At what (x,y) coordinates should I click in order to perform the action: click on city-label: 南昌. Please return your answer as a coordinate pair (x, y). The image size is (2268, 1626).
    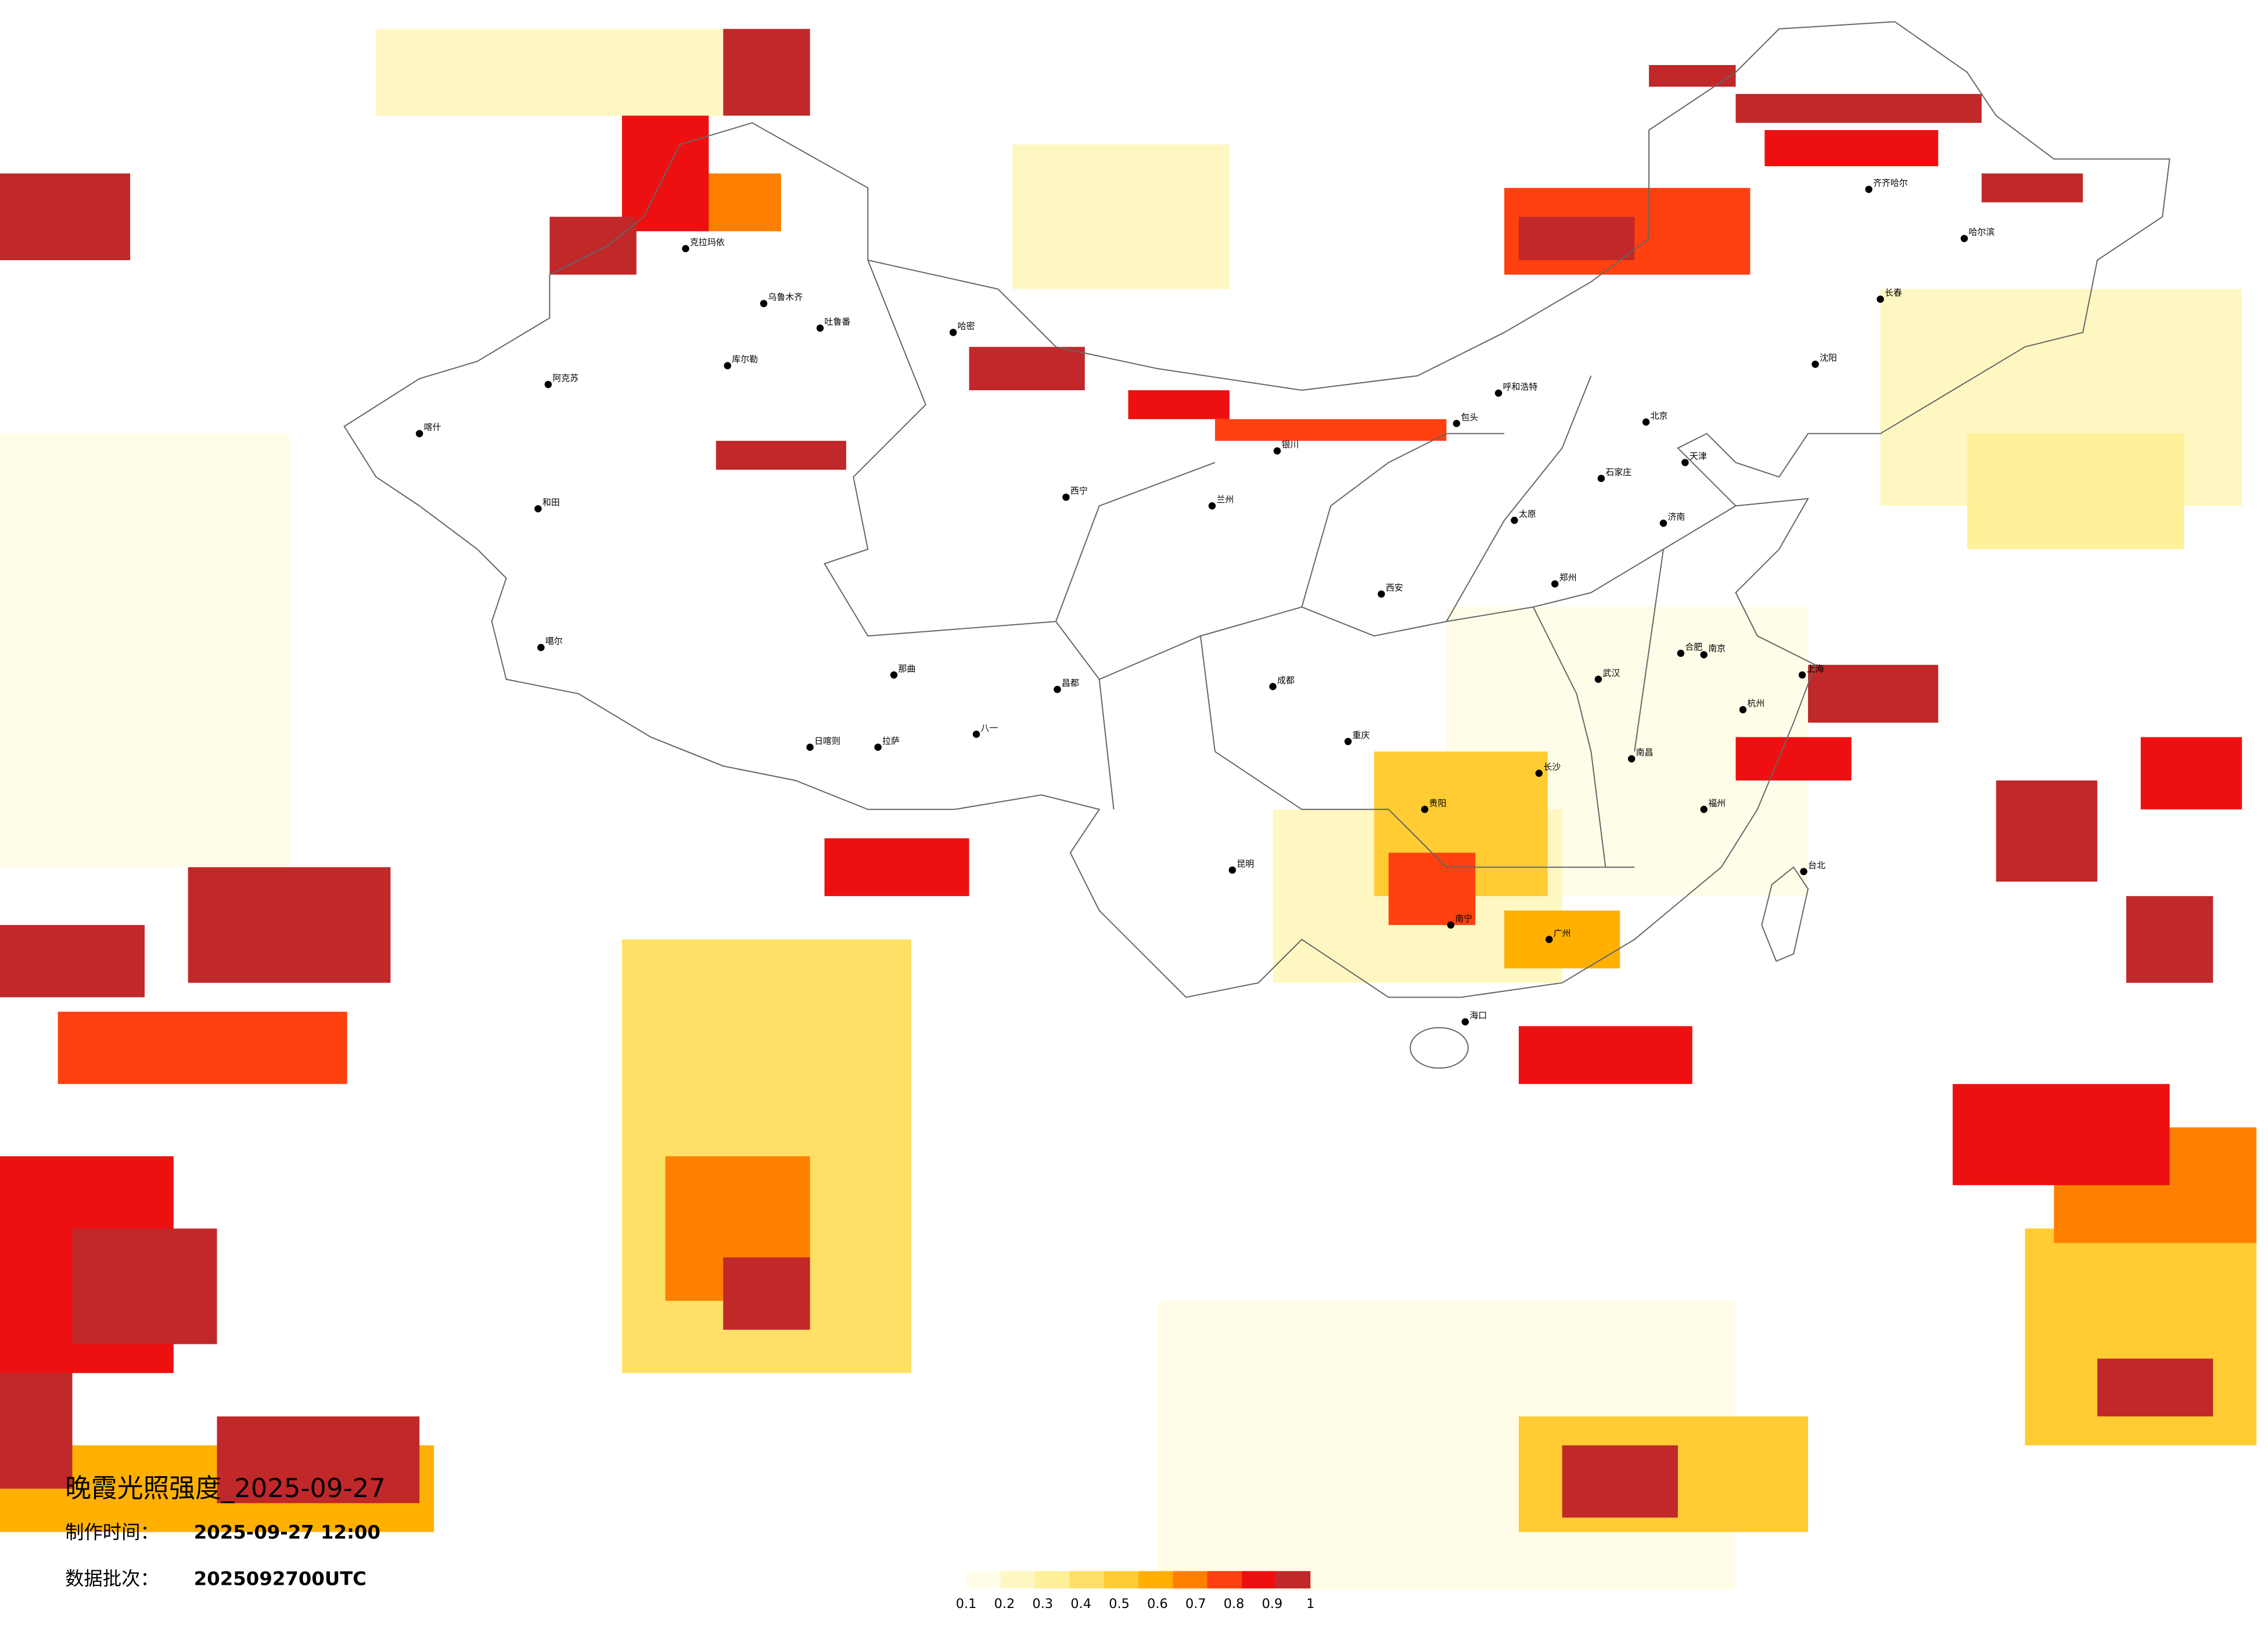
    Looking at the image, I should click on (1645, 753).